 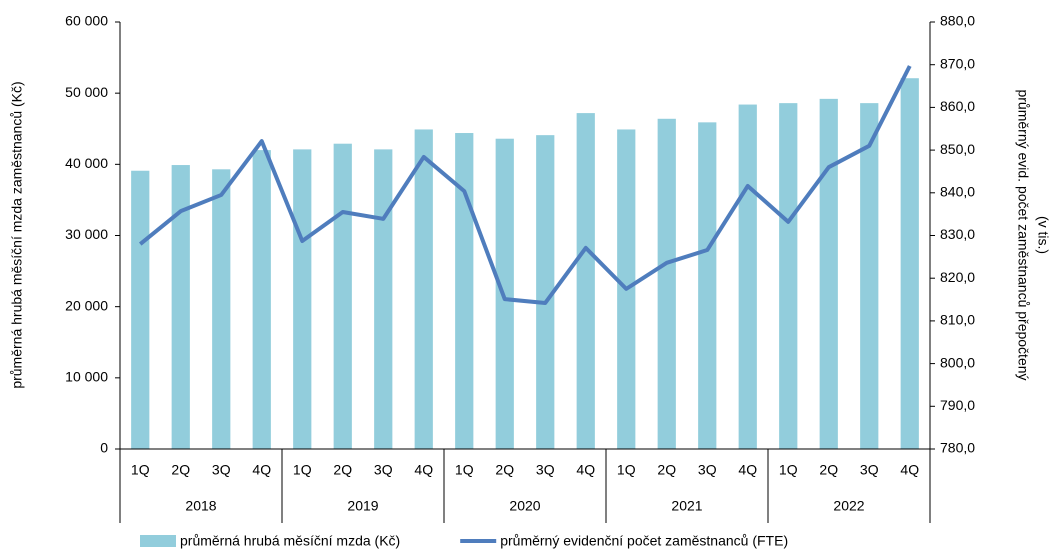 I want to click on y-tick-label: 0, so click(x=104, y=448).